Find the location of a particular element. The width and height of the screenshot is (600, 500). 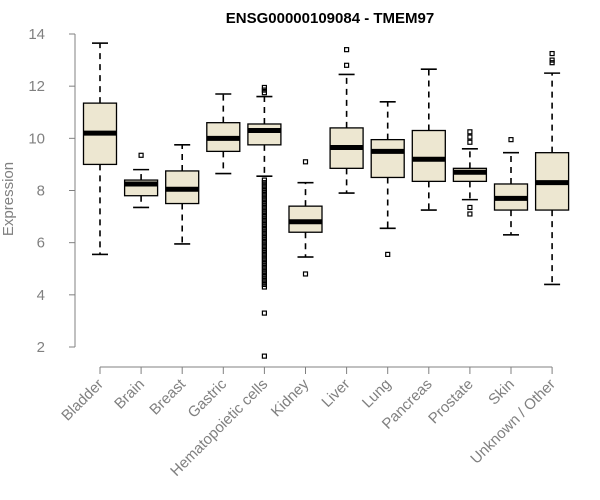

x-tick-label: Breast is located at coordinates (167, 396).